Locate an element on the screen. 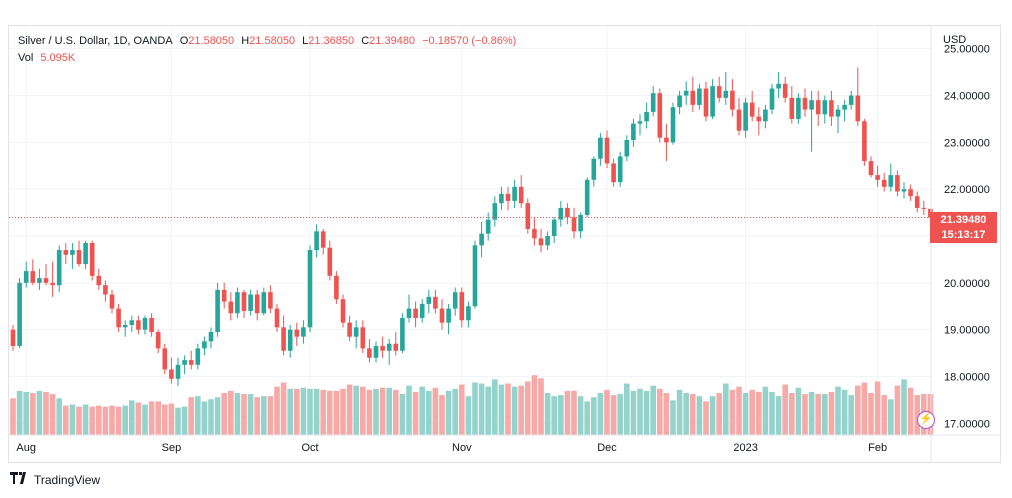 The image size is (1012, 498). volume-label: Vol is located at coordinates (26, 58).